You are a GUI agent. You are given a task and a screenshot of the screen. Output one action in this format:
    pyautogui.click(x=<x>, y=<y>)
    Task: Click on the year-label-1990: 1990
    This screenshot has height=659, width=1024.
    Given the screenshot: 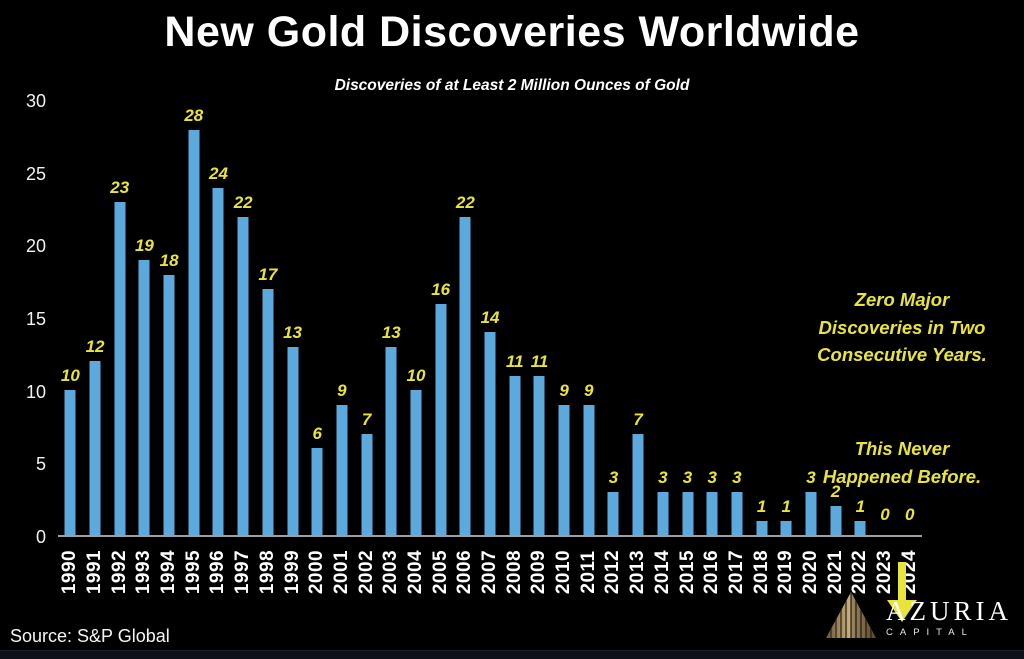 What is the action you would take?
    pyautogui.click(x=70, y=572)
    